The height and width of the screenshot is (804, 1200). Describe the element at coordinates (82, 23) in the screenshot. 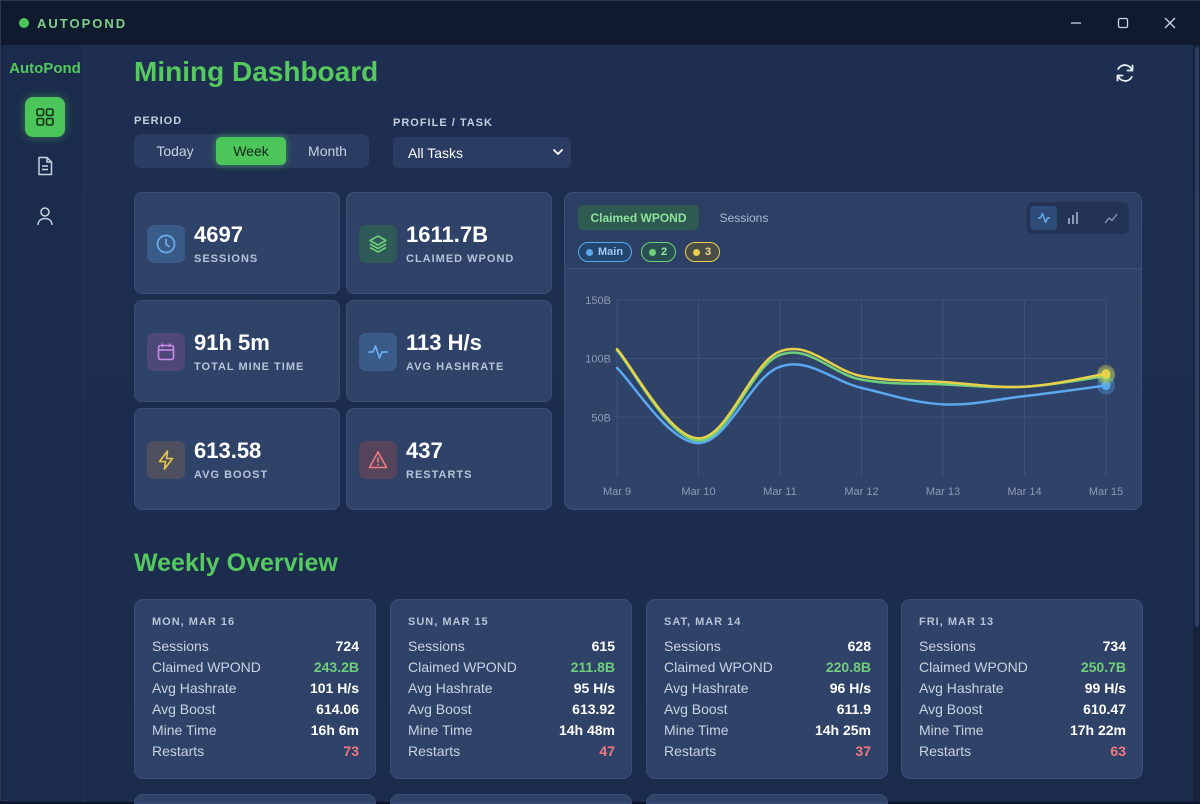

I see `window-title: AUTOPOND` at that location.